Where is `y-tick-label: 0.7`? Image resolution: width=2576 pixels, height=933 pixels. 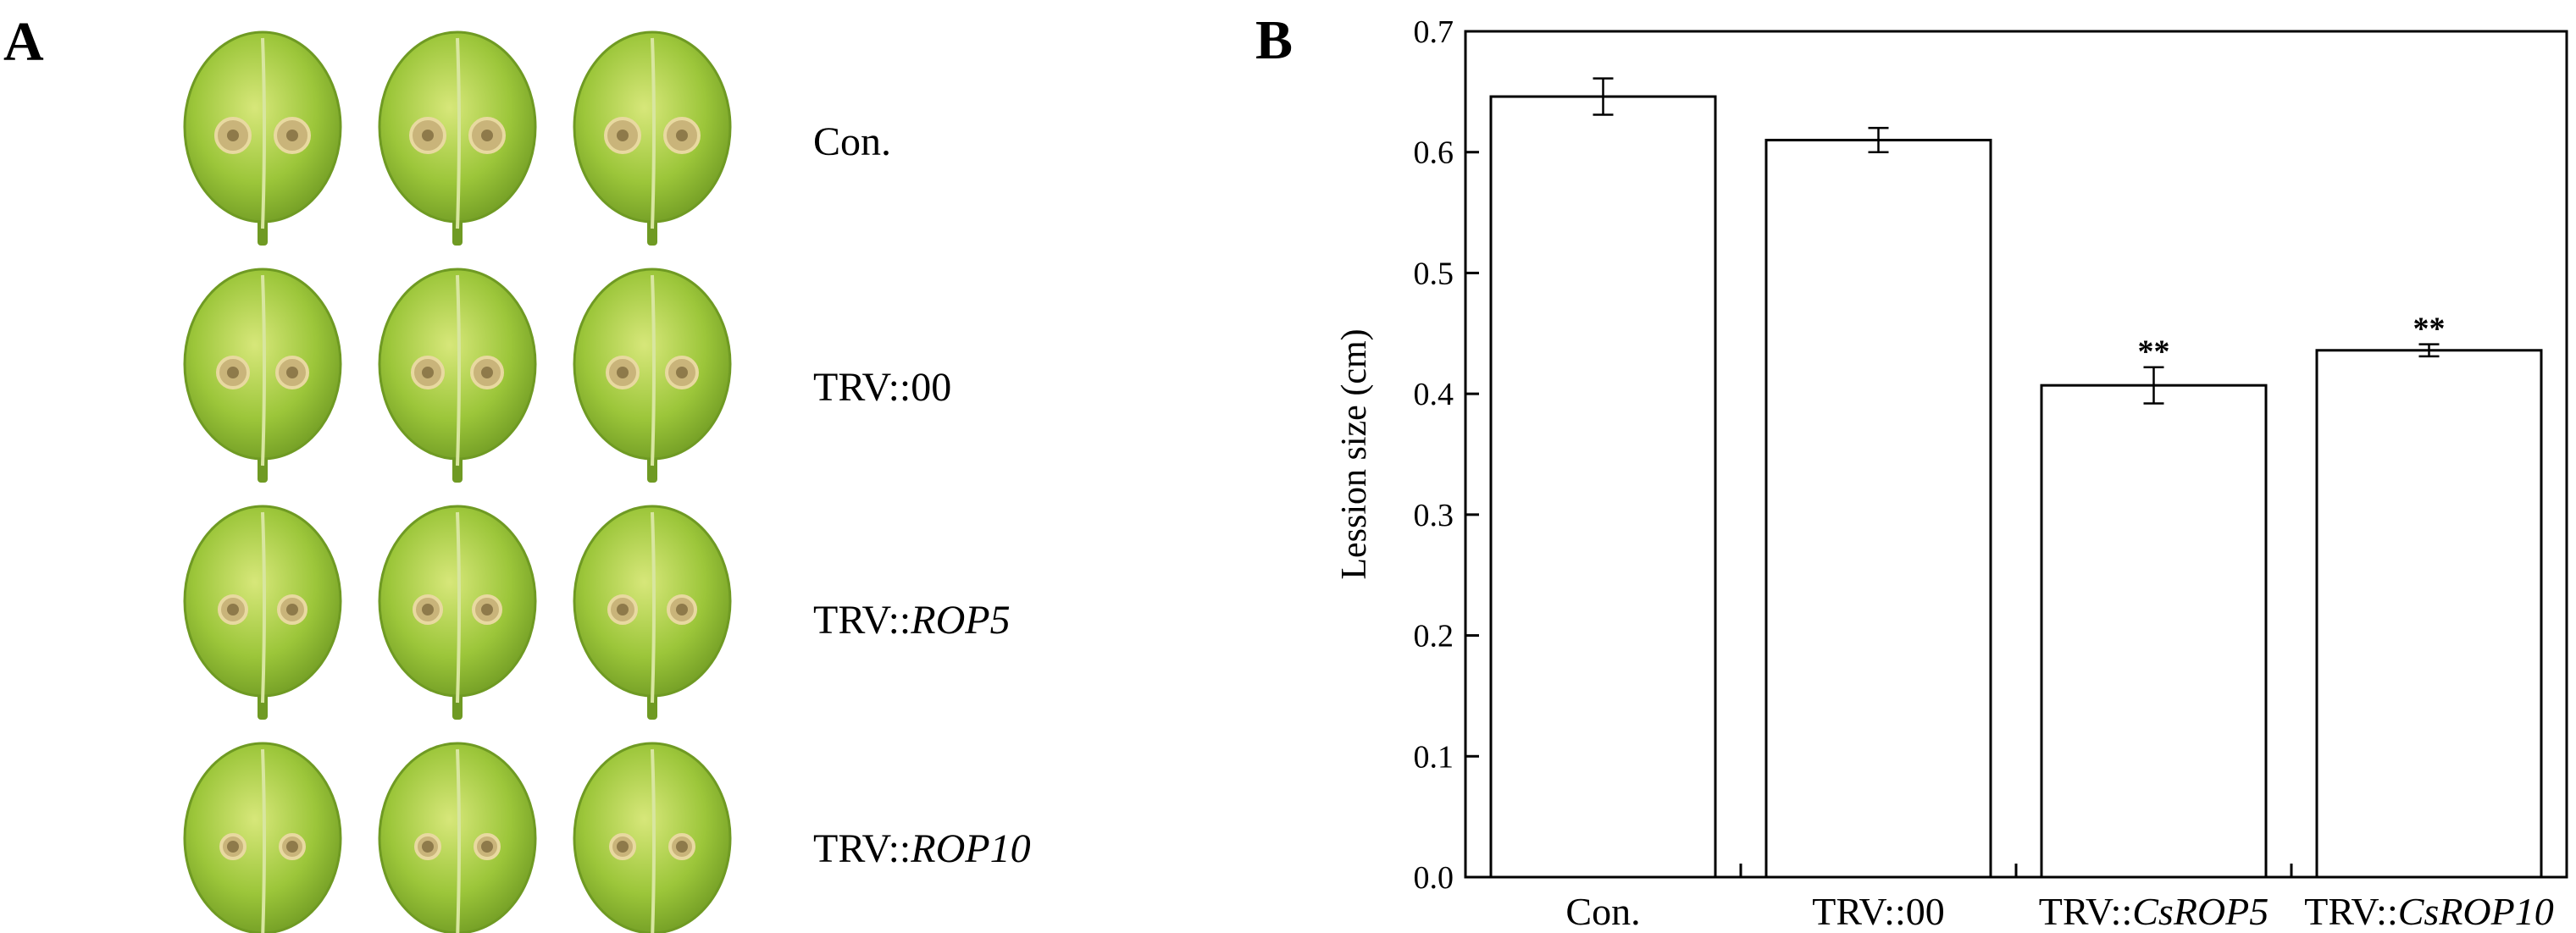
y-tick-label: 0.7 is located at coordinates (1434, 32).